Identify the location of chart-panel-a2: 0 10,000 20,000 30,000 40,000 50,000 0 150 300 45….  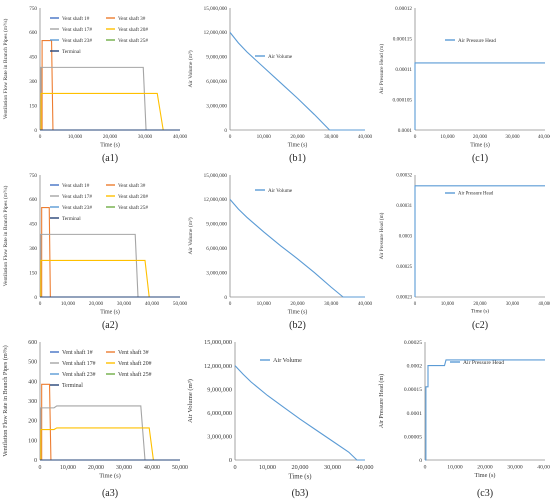
(94, 249).